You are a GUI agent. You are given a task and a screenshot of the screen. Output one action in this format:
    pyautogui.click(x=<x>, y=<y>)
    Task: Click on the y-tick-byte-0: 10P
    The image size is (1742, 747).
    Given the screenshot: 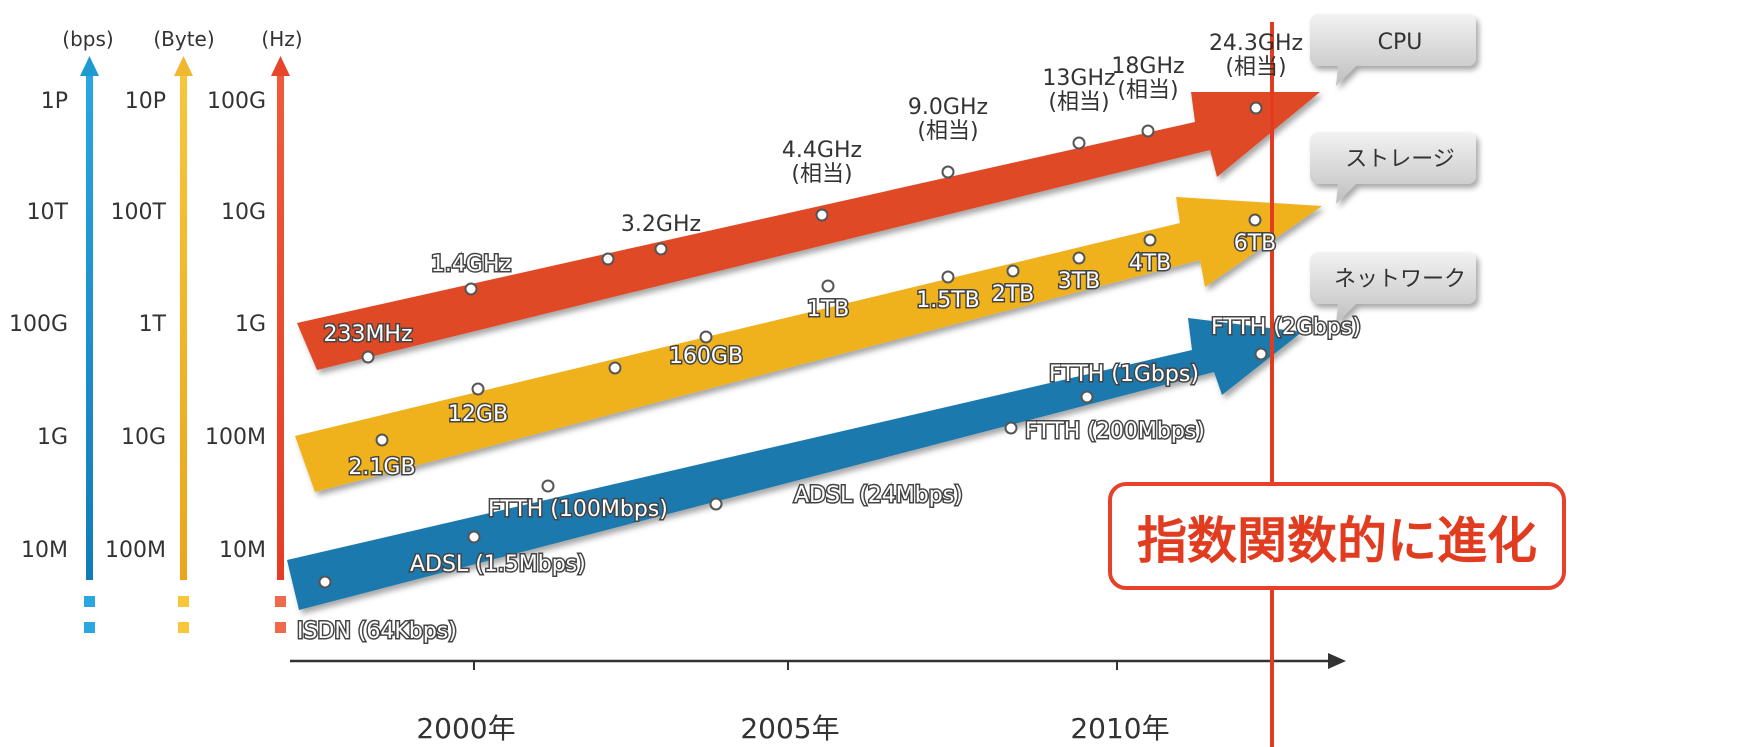 What is the action you would take?
    pyautogui.click(x=145, y=101)
    